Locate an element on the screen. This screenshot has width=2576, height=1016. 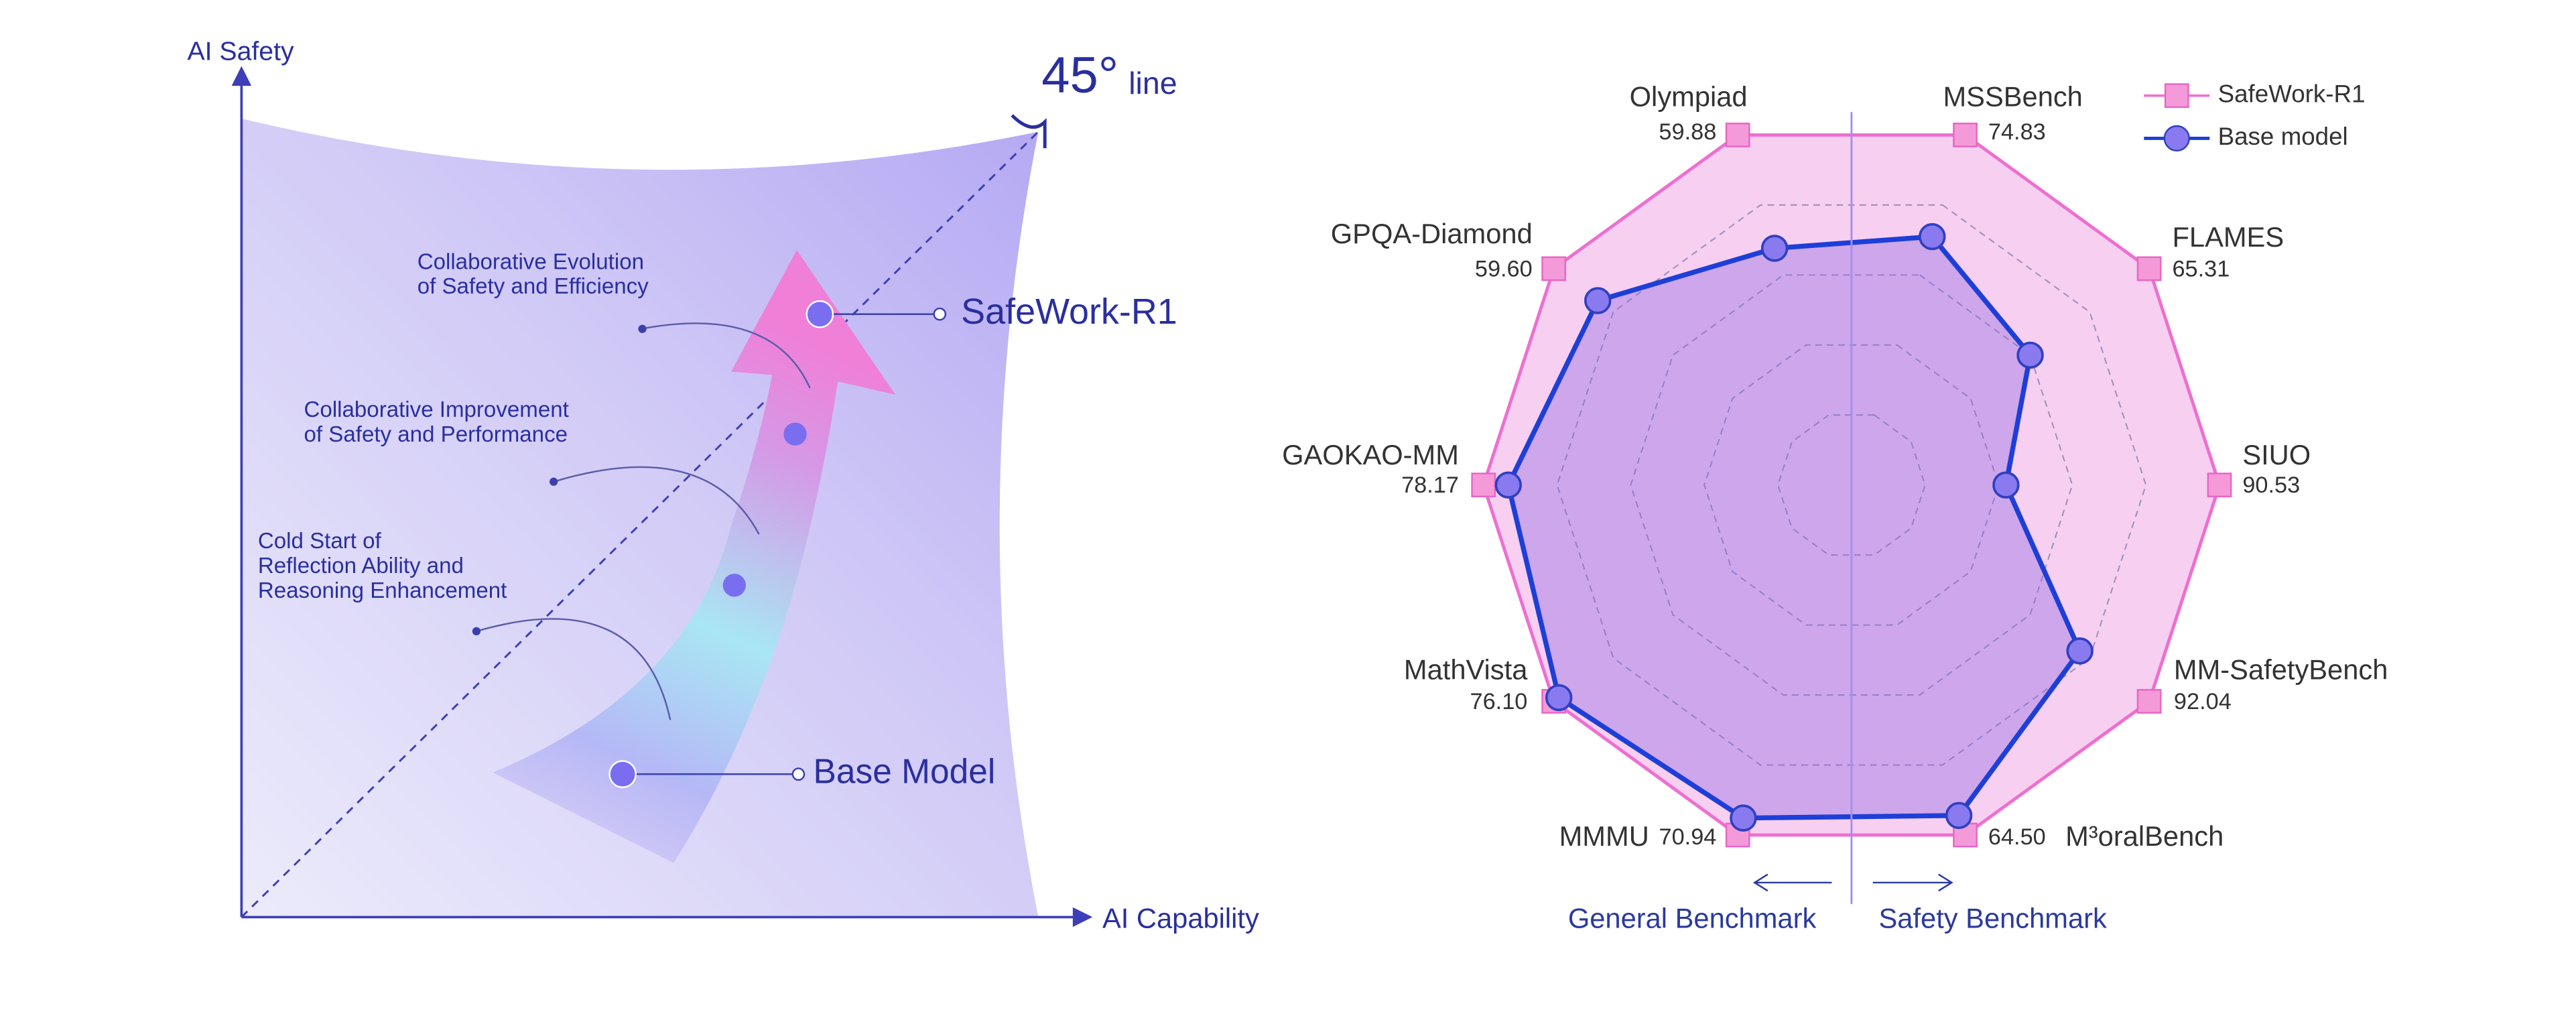
progress-arrow is located at coordinates (694, 556).